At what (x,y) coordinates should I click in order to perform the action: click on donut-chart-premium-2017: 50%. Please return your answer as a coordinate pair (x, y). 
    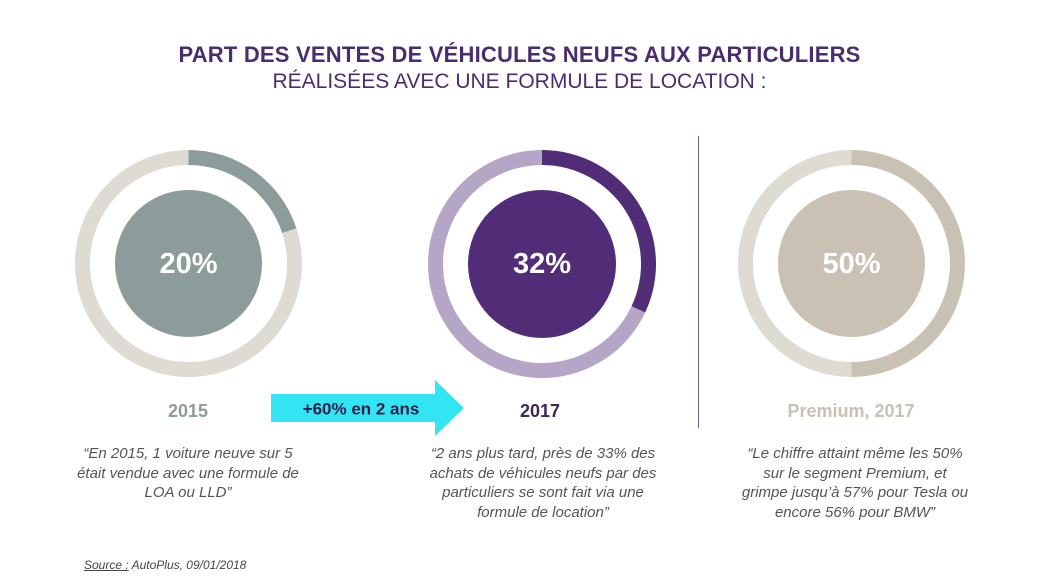
    Looking at the image, I should click on (851, 263).